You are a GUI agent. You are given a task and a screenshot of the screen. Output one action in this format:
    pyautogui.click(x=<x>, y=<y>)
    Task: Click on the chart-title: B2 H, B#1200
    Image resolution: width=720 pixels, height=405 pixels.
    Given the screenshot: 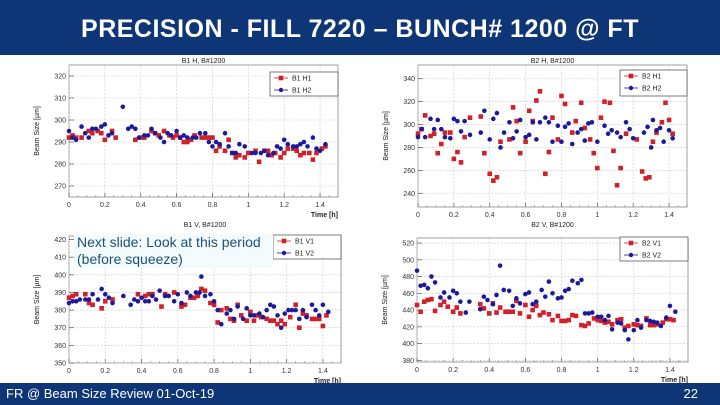 What is the action you would take?
    pyautogui.click(x=553, y=61)
    